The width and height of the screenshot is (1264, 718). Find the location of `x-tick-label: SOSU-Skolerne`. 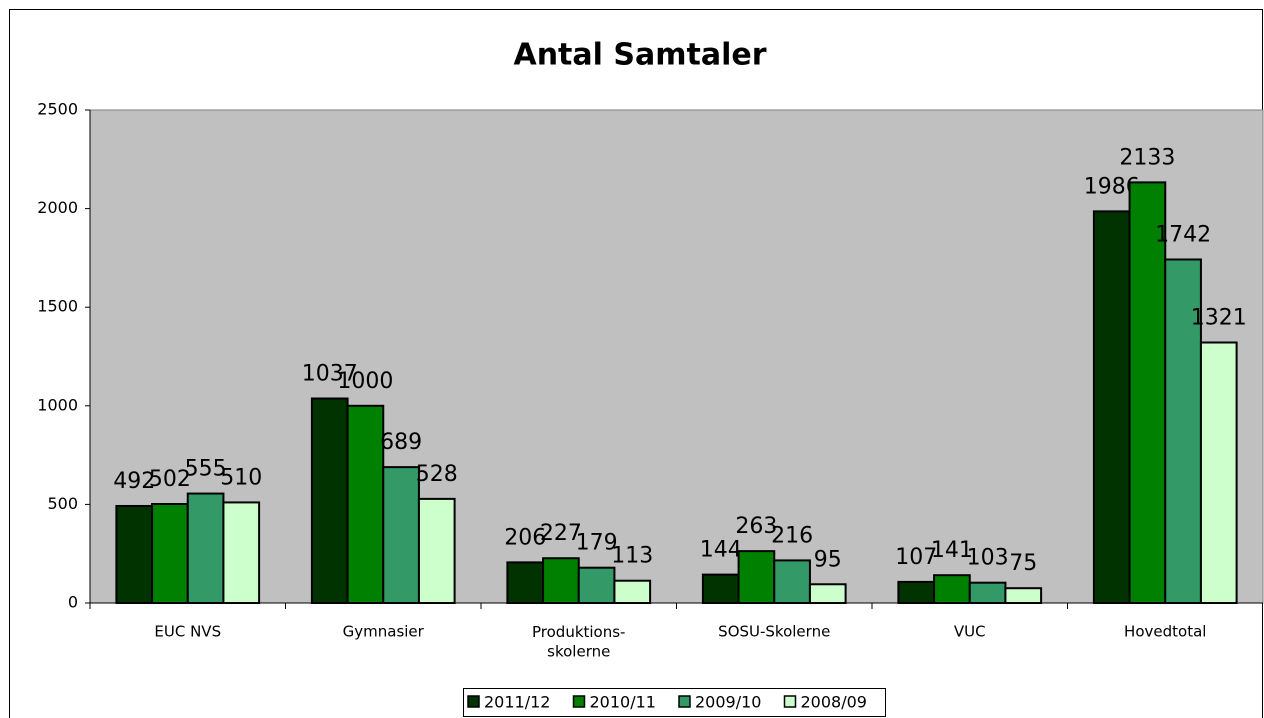

x-tick-label: SOSU-Skolerne is located at coordinates (774, 632).